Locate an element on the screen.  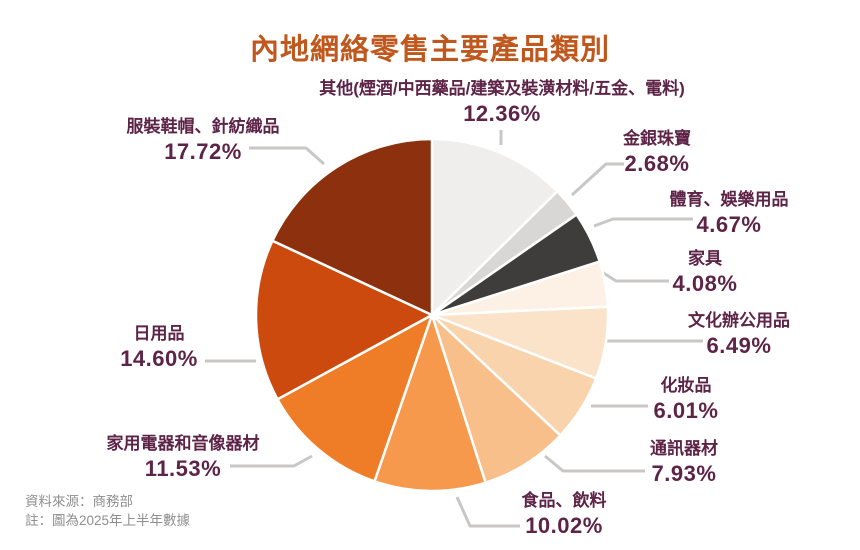
slice-label-pct: 14.60% is located at coordinates (159, 358).